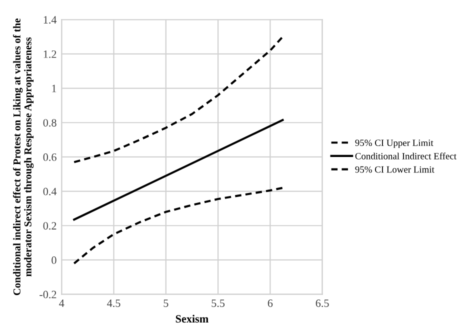 Image resolution: width=474 pixels, height=327 pixels. I want to click on y-axis-title: Conditional indirect effect of Protest on Liking at values of the moderator Sexism through Response Appropriateness, so click(23, 157).